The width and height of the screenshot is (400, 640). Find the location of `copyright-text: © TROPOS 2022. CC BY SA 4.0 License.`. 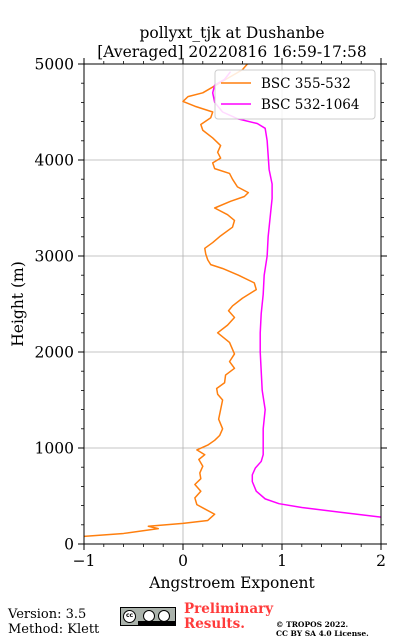

copyright-text: © TROPOS 2022. CC BY SA 4.0 License. is located at coordinates (322, 629).